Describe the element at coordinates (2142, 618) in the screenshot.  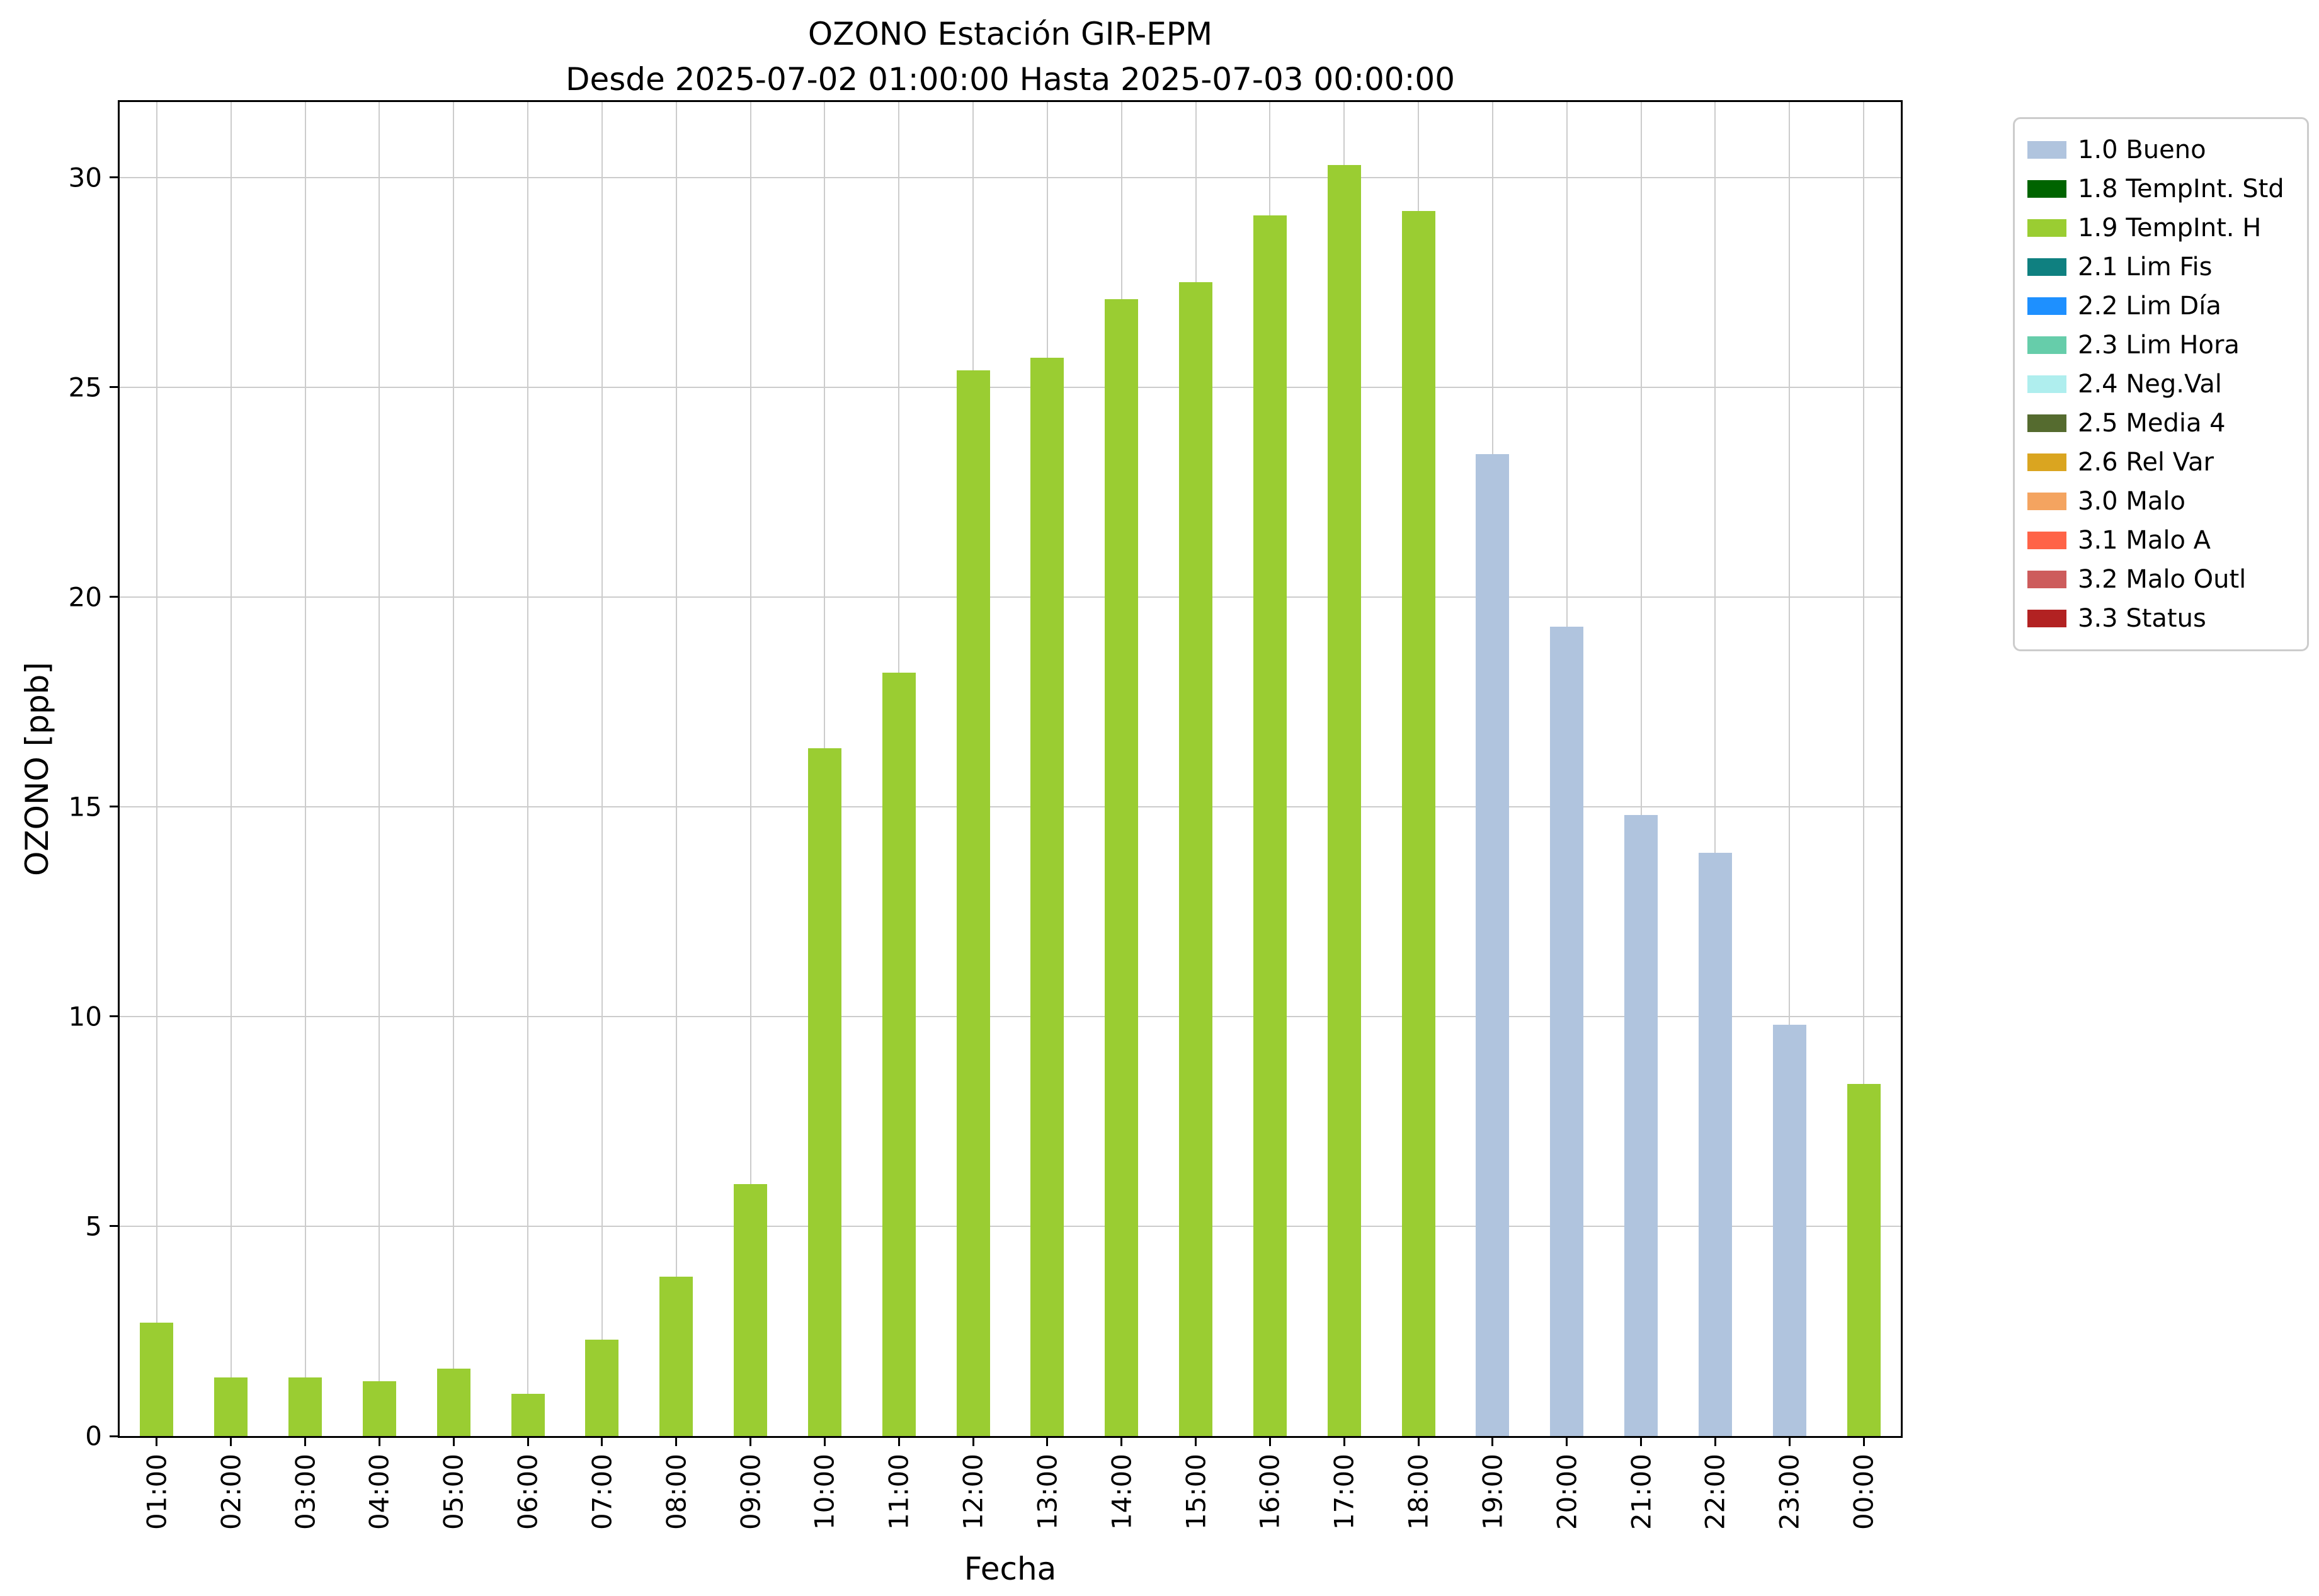
I see `legend-item-label: 3.3 Status` at that location.